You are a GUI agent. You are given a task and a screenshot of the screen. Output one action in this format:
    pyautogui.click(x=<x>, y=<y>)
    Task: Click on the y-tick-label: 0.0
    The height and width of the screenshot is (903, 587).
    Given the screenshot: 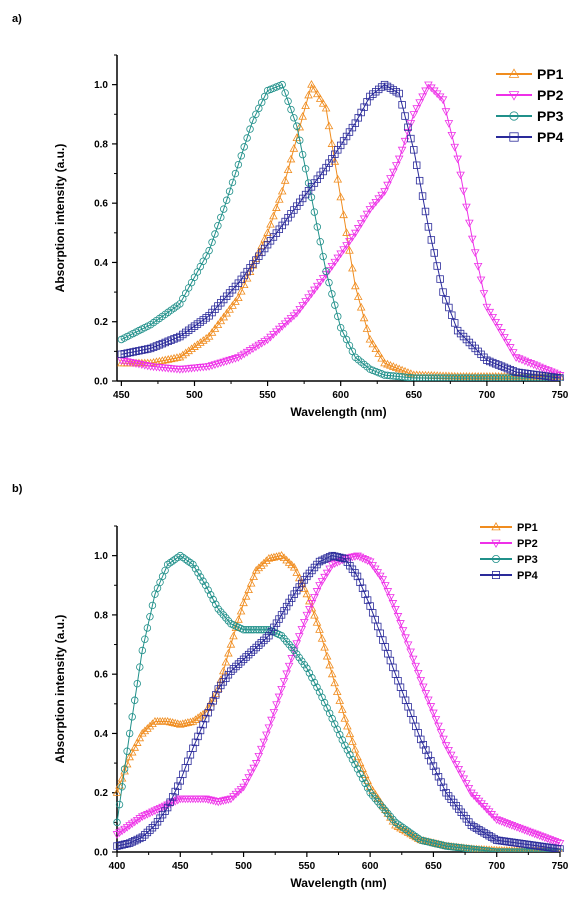 What is the action you would take?
    pyautogui.click(x=101, y=382)
    